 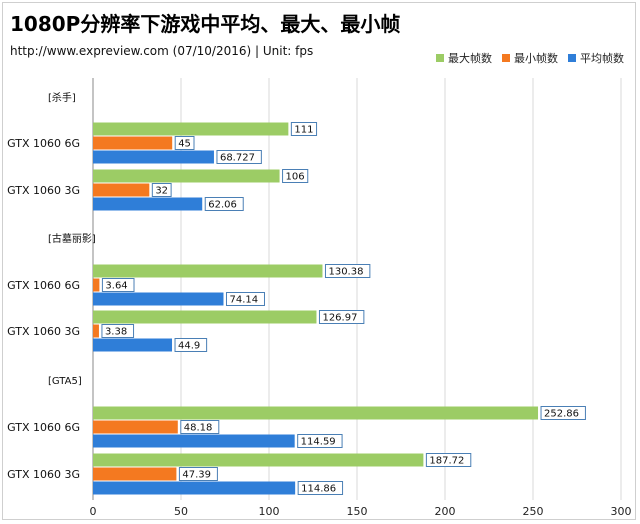 I want to click on data-label: 62.06, so click(x=222, y=205).